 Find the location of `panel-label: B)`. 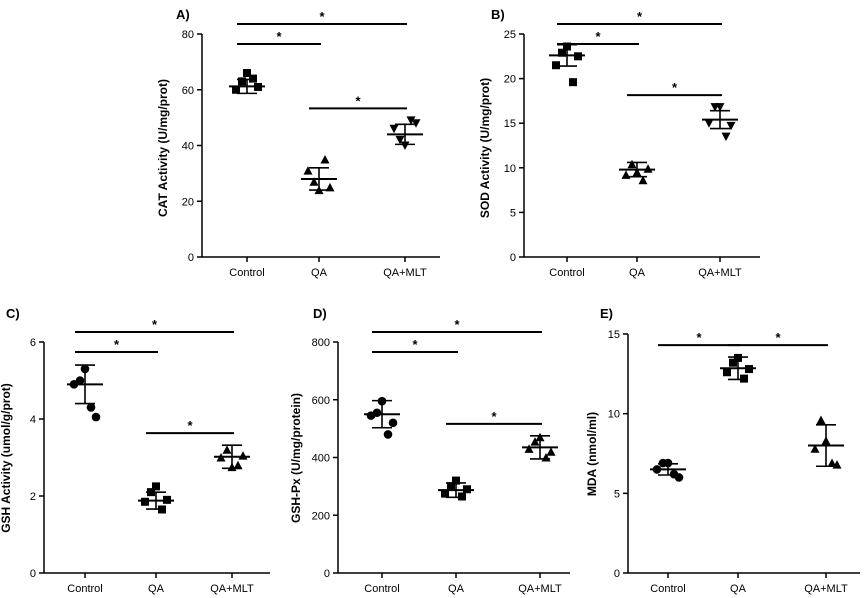

panel-label: B) is located at coordinates (498, 14).